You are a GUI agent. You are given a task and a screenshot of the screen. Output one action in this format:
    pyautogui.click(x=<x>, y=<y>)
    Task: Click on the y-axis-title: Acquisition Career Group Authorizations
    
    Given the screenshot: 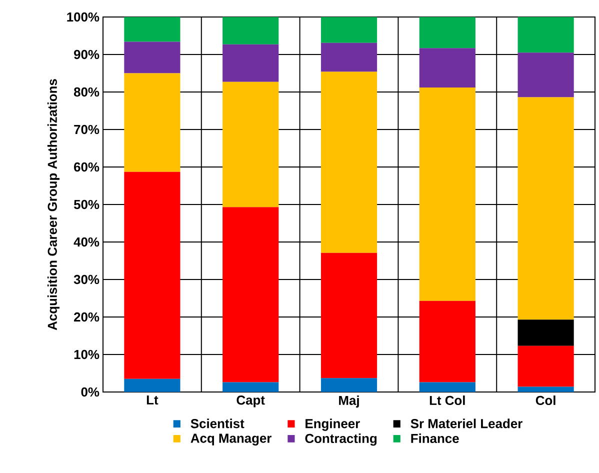 What is the action you would take?
    pyautogui.click(x=53, y=204)
    